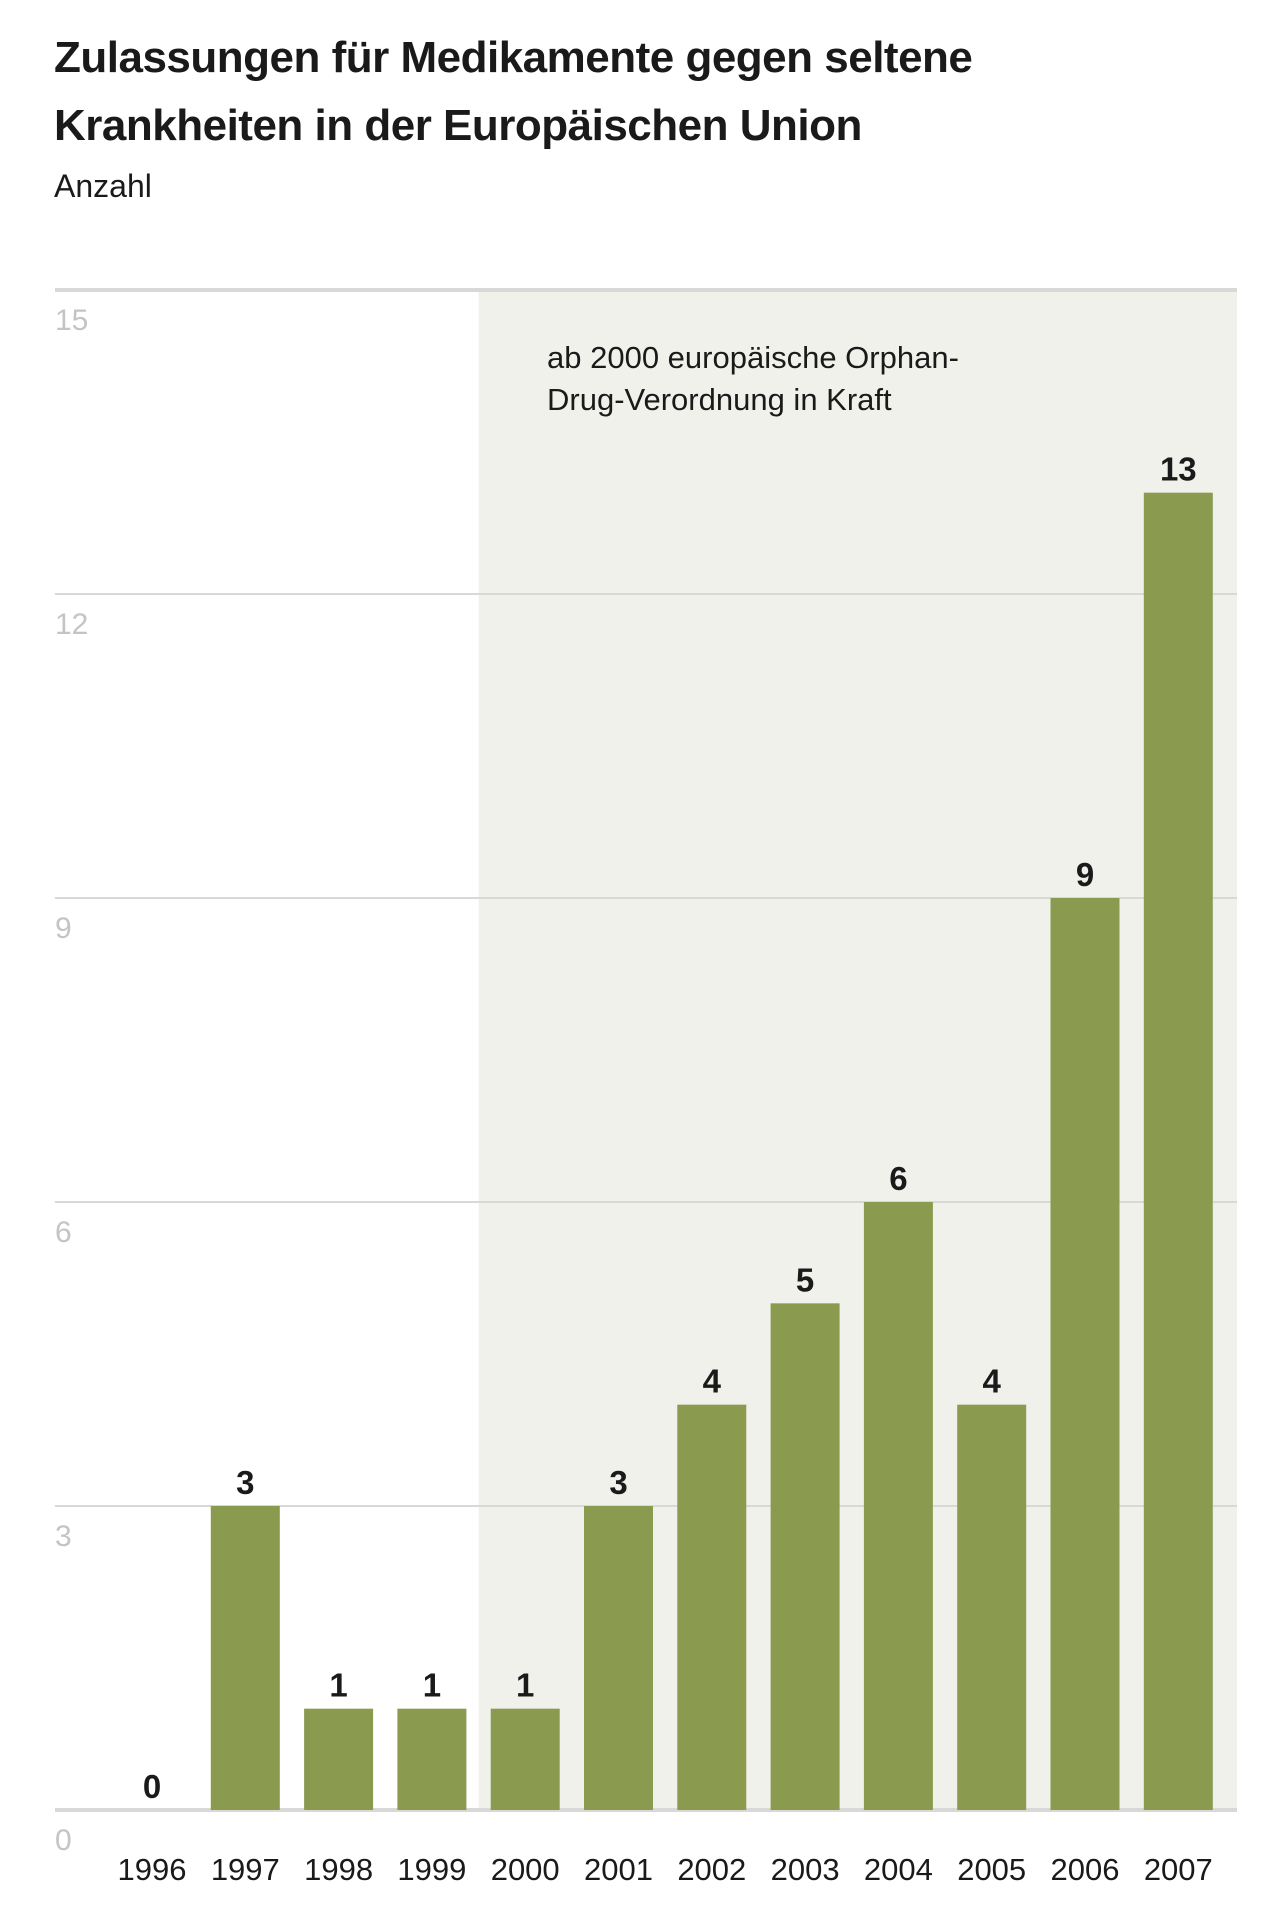  Describe the element at coordinates (63, 1536) in the screenshot. I see `y-tick-label: 3` at that location.